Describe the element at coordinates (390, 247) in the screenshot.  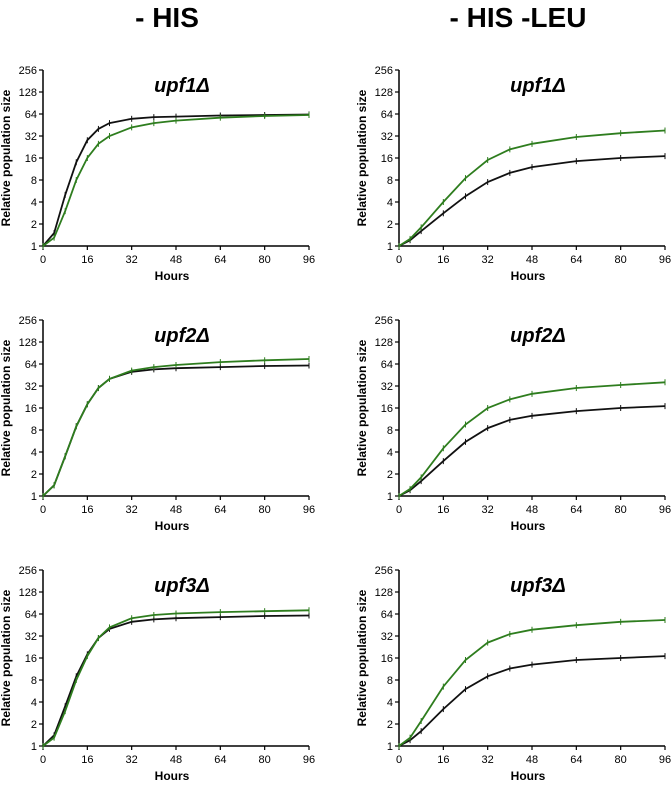
I see `y-tick-label: 1` at that location.